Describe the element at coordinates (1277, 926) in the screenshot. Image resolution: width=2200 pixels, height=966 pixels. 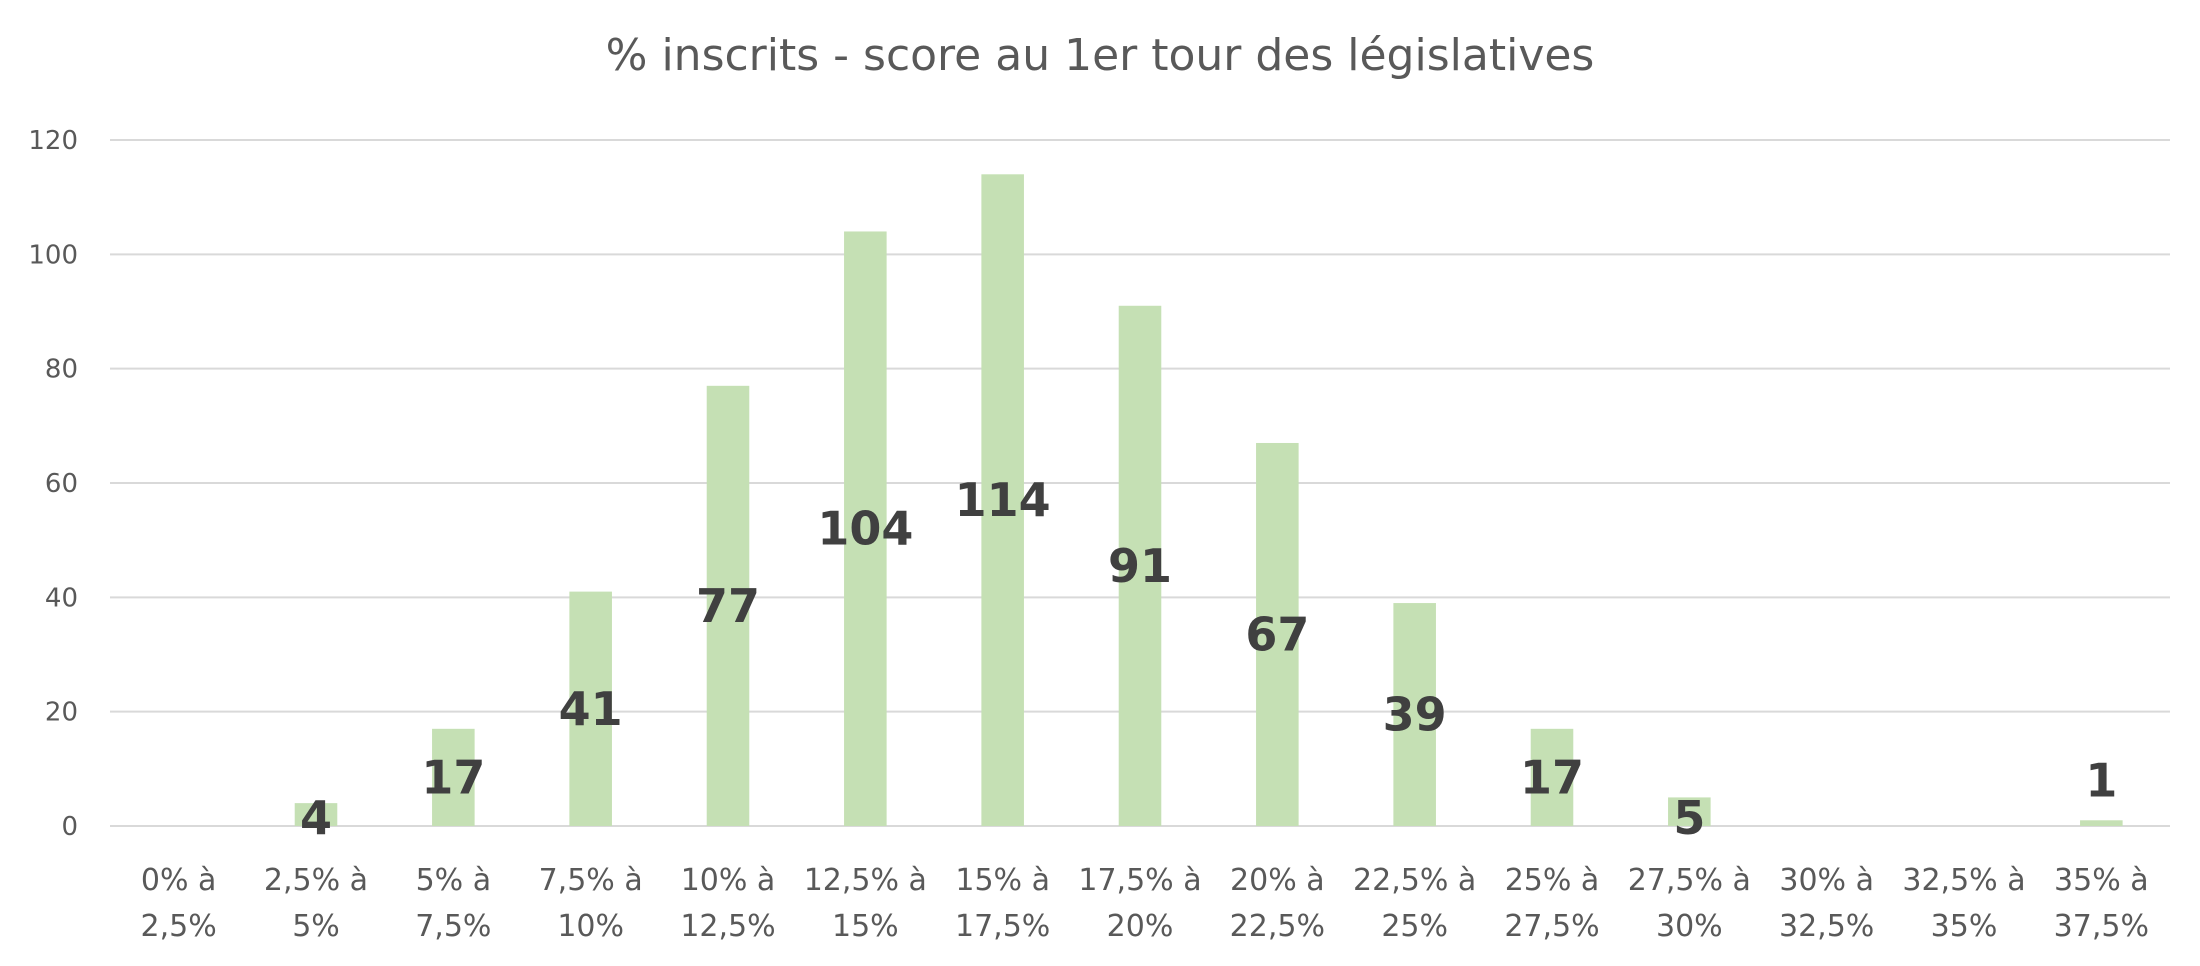
I see `x-tick-label: 22,5%` at that location.